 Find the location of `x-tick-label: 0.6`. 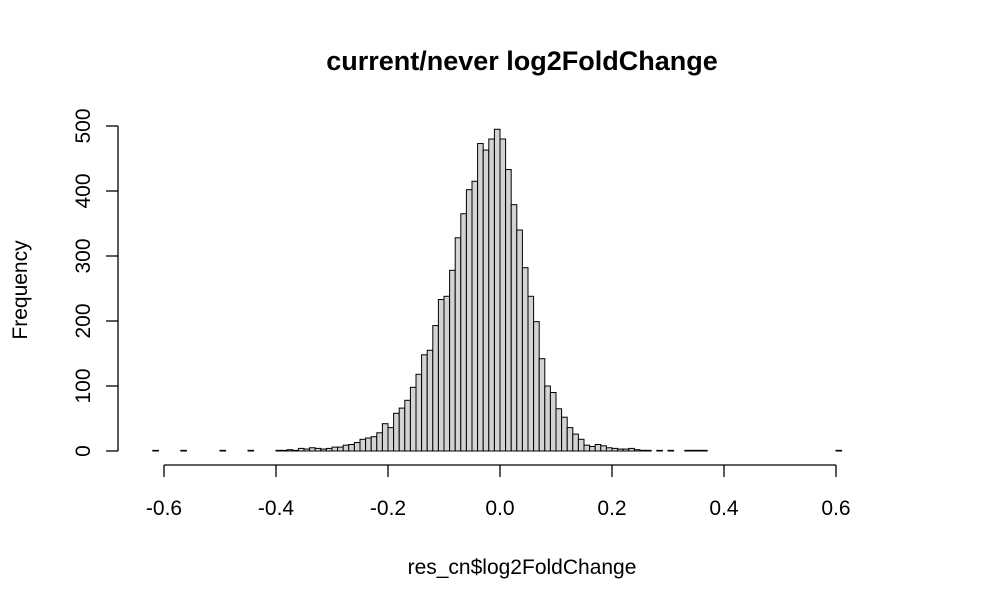

x-tick-label: 0.6 is located at coordinates (835, 508).